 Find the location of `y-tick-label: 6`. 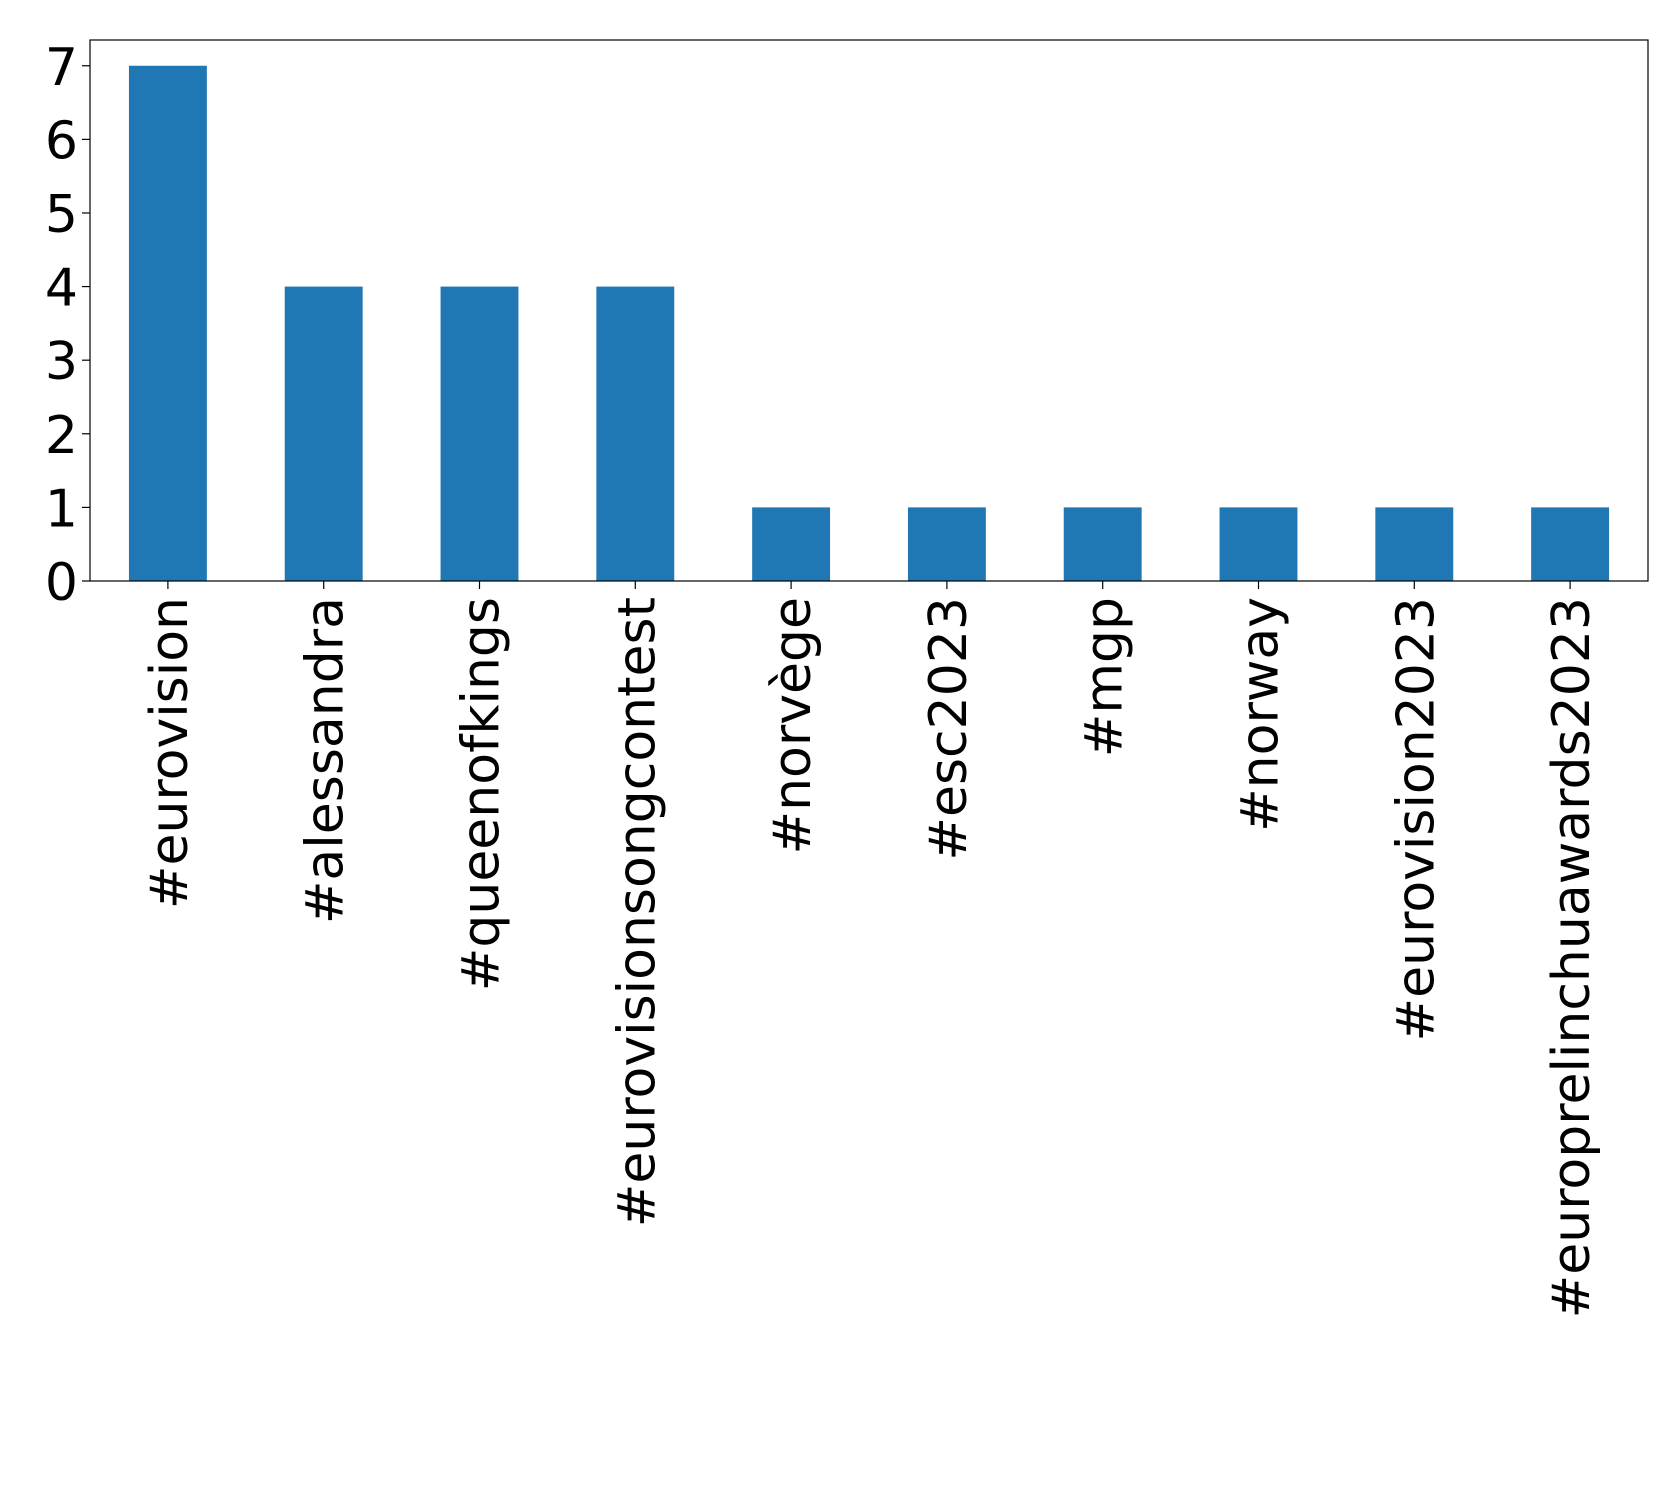

y-tick-label: 6 is located at coordinates (61, 141).